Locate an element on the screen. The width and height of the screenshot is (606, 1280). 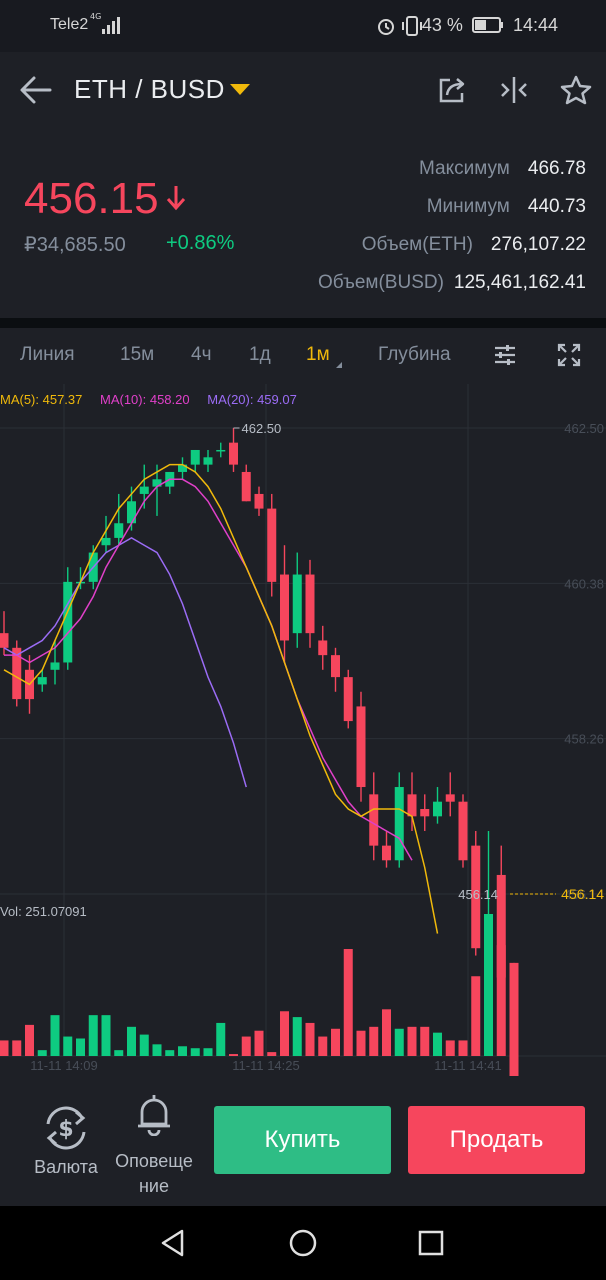
currency-button: $ Валюта is located at coordinates (66, 1141).